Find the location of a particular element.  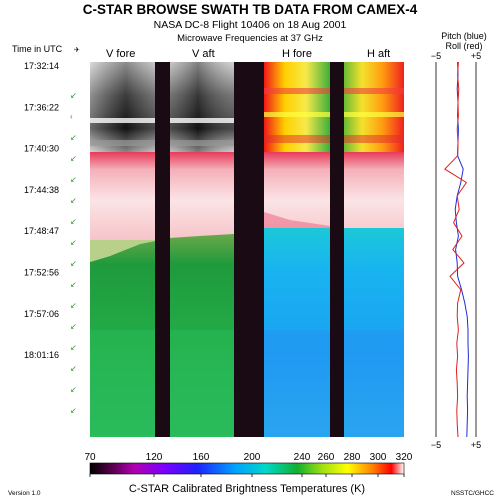

attitude-scale-min-top: −5 is located at coordinates (436, 56).